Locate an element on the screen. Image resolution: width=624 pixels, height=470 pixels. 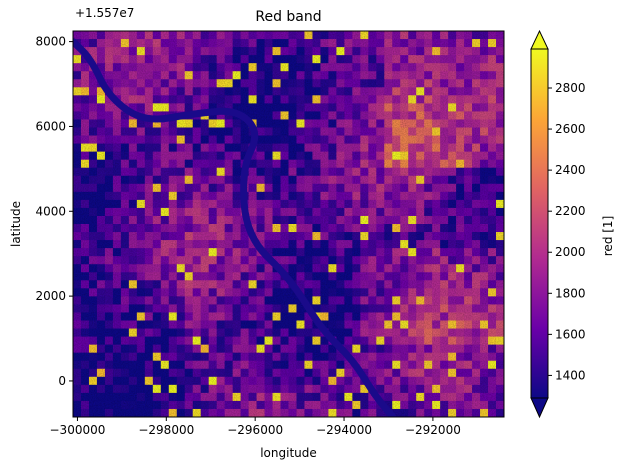
y-offset-label: +1.557e7 is located at coordinates (104, 13).